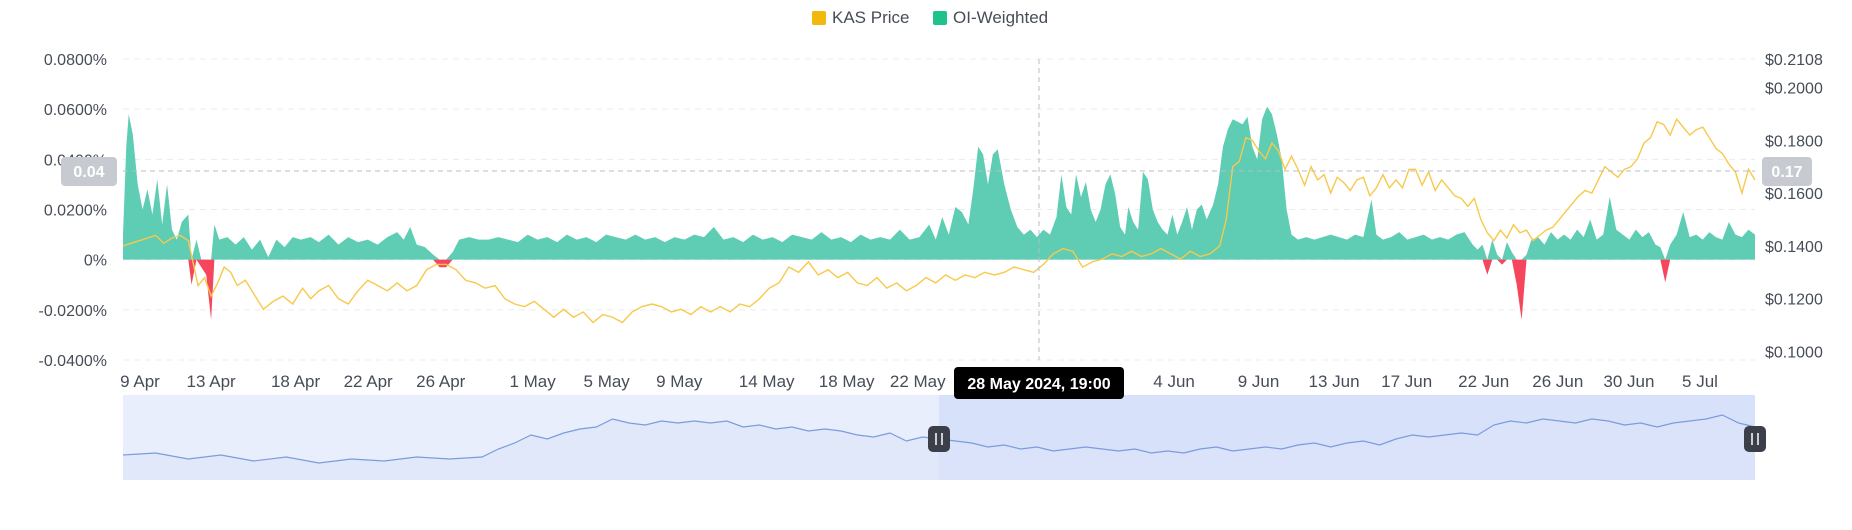 This screenshot has height=530, width=1852. Describe the element at coordinates (1794, 300) in the screenshot. I see `right-tick-label: $0.1200` at that location.